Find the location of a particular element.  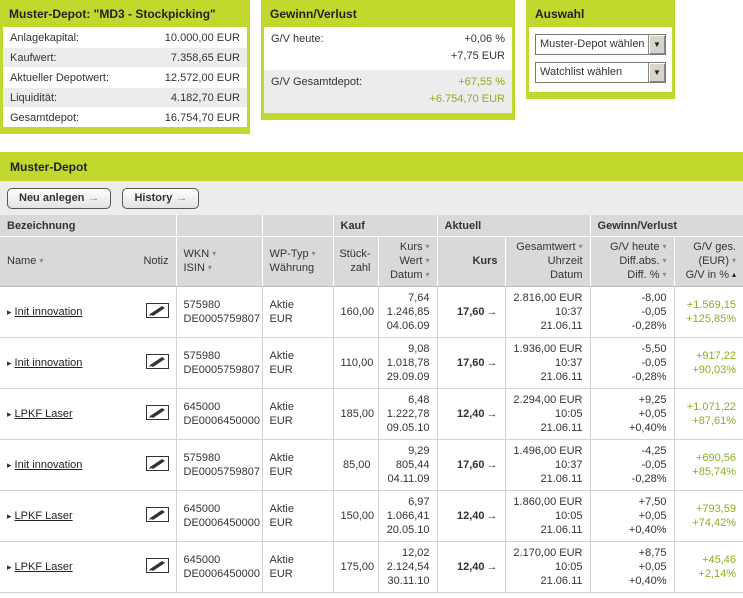

summary-value: 12.572,00 EUR is located at coordinates (202, 78).